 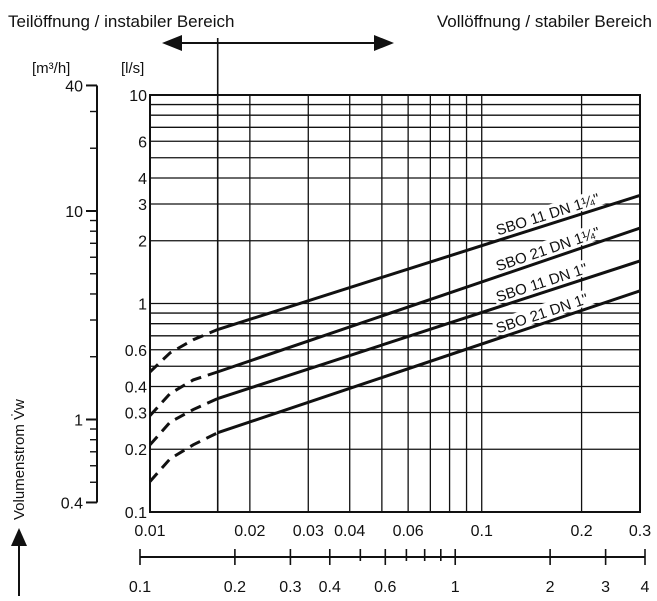 What do you see at coordinates (645, 587) in the screenshot?
I see `x-tick-label-bottom: 4` at bounding box center [645, 587].